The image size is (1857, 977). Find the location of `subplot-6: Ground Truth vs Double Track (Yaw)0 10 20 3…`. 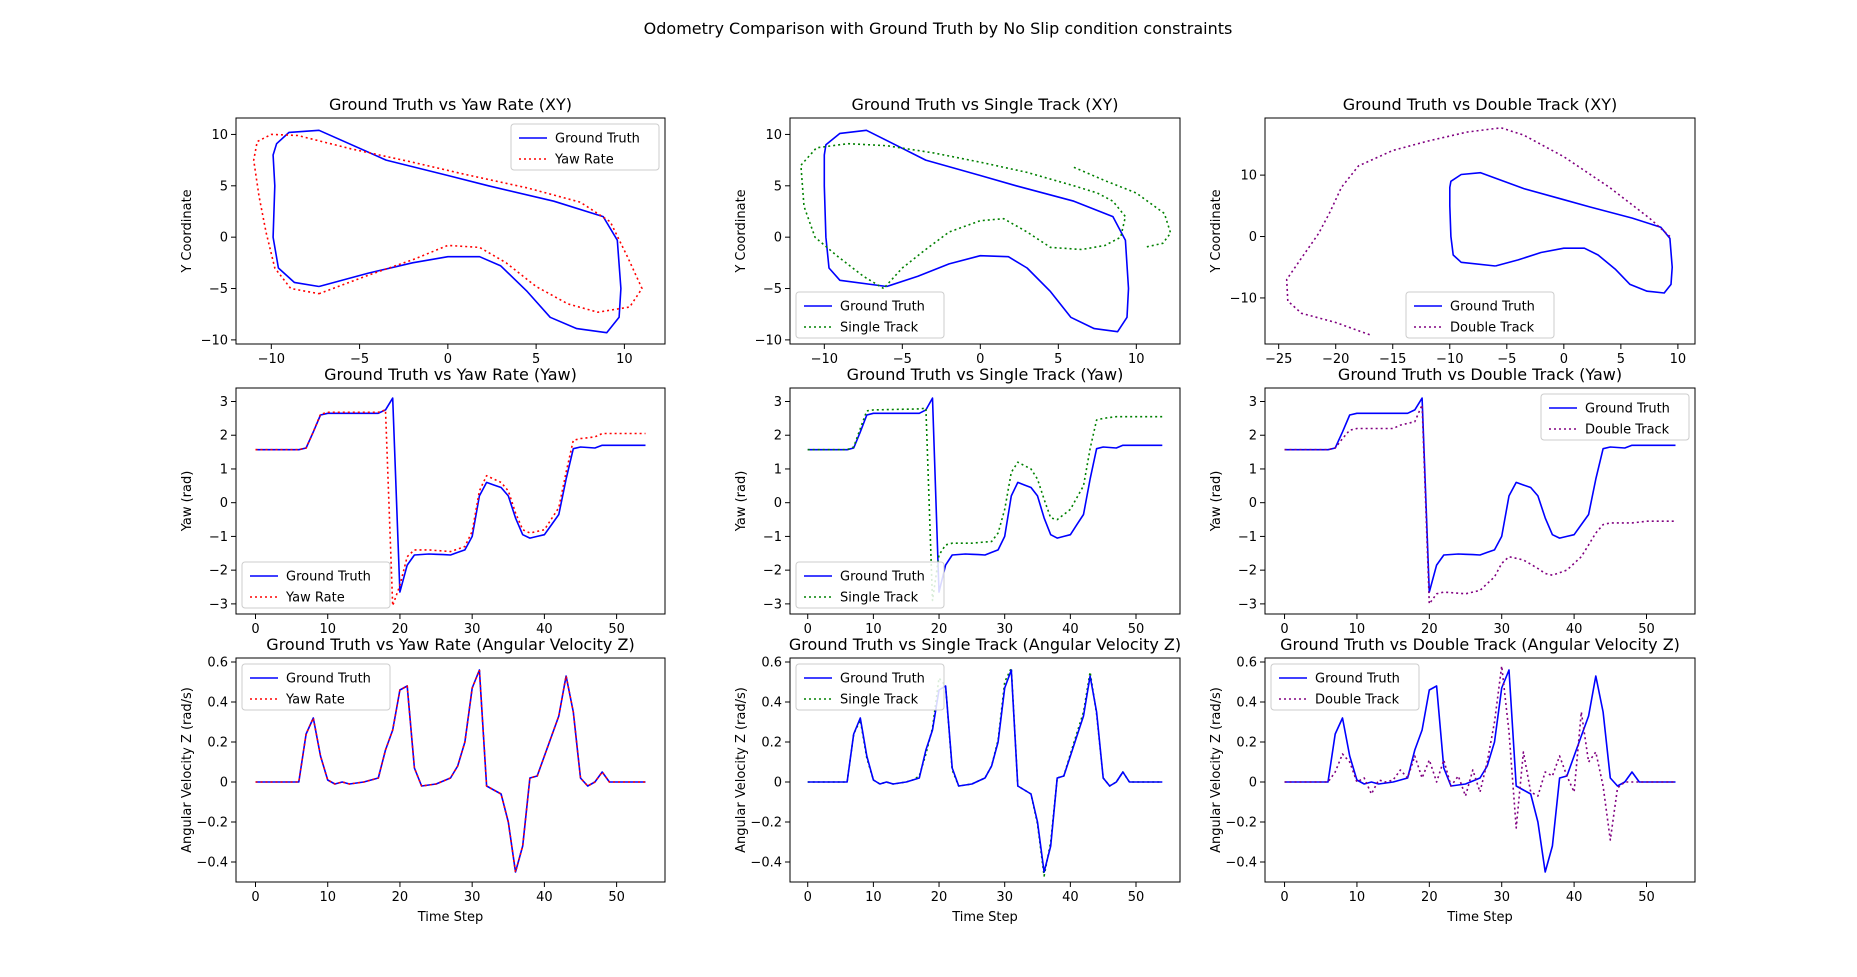

subplot-6: Ground Truth vs Double Track (Yaw)0 10 20 3… is located at coordinates (1452, 501).